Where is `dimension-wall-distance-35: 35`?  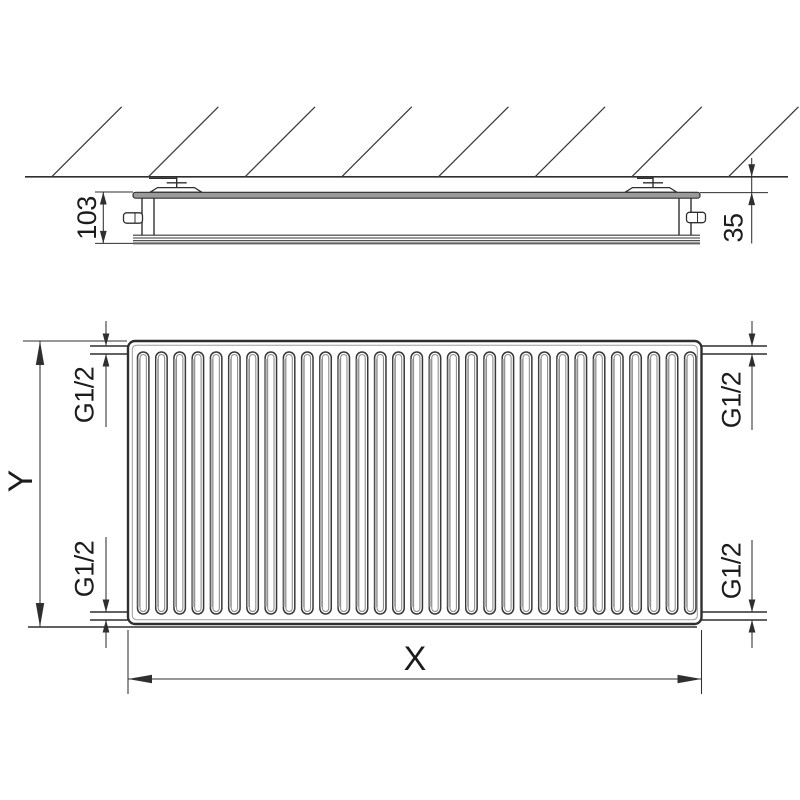 dimension-wall-distance-35: 35 is located at coordinates (734, 201).